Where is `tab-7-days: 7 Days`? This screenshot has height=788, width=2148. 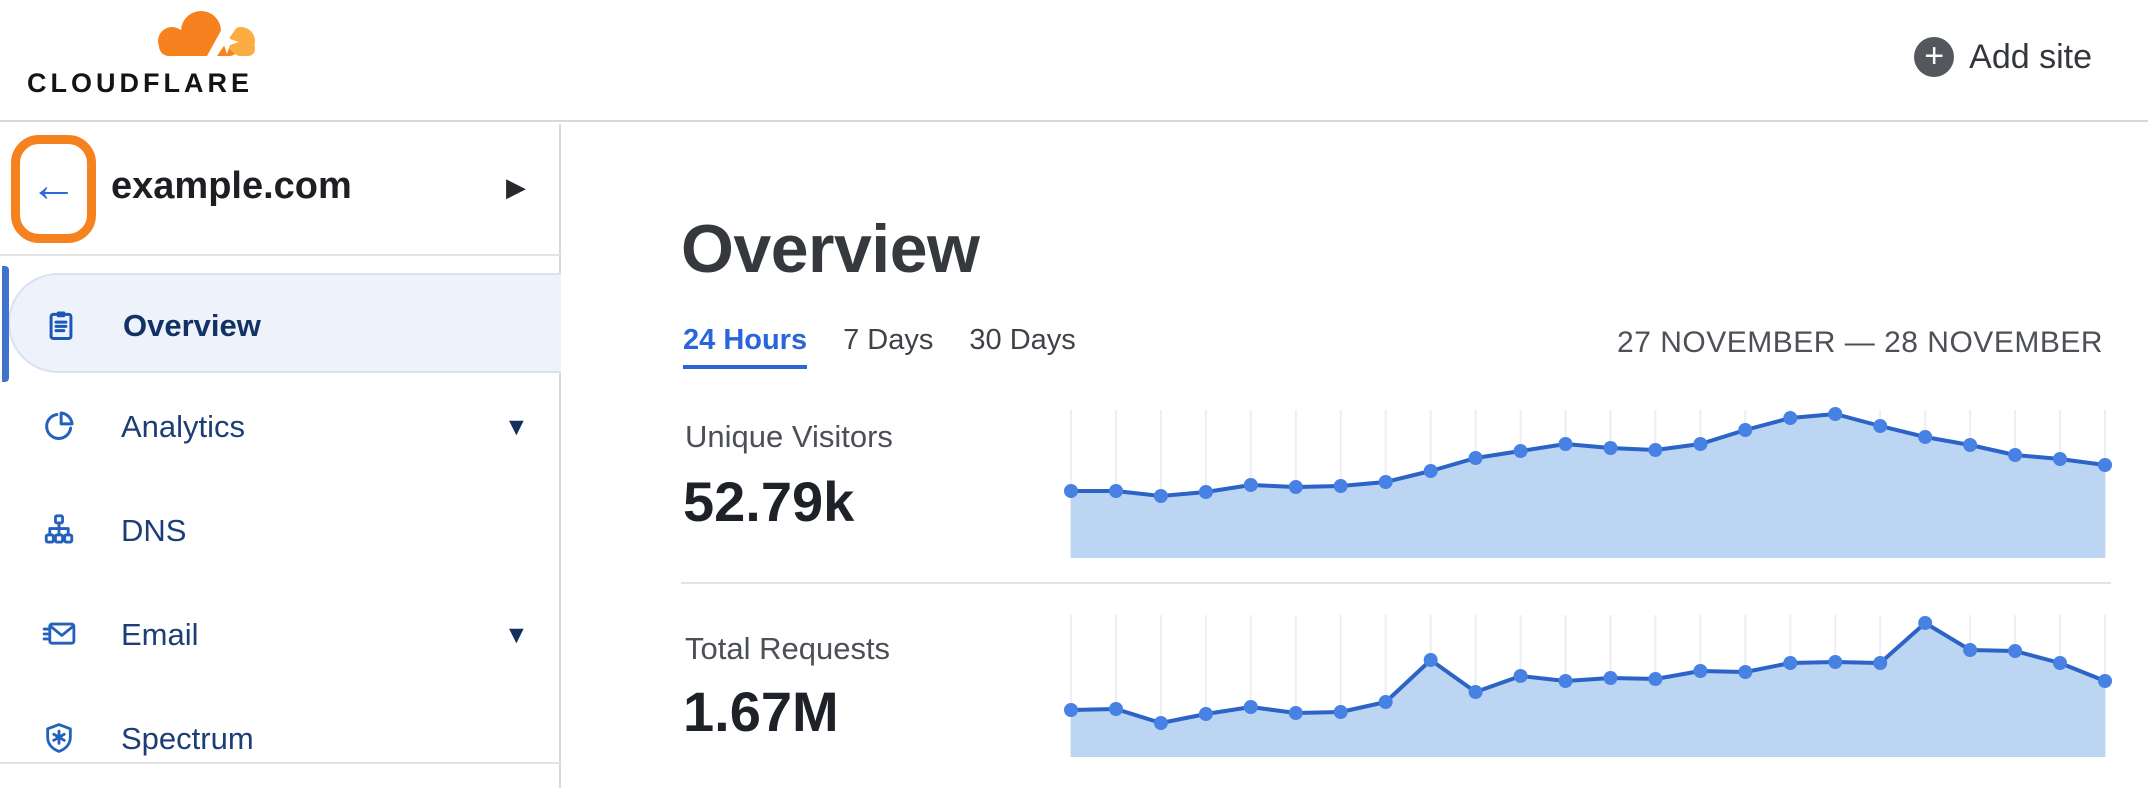 tab-7-days: 7 Days is located at coordinates (888, 340).